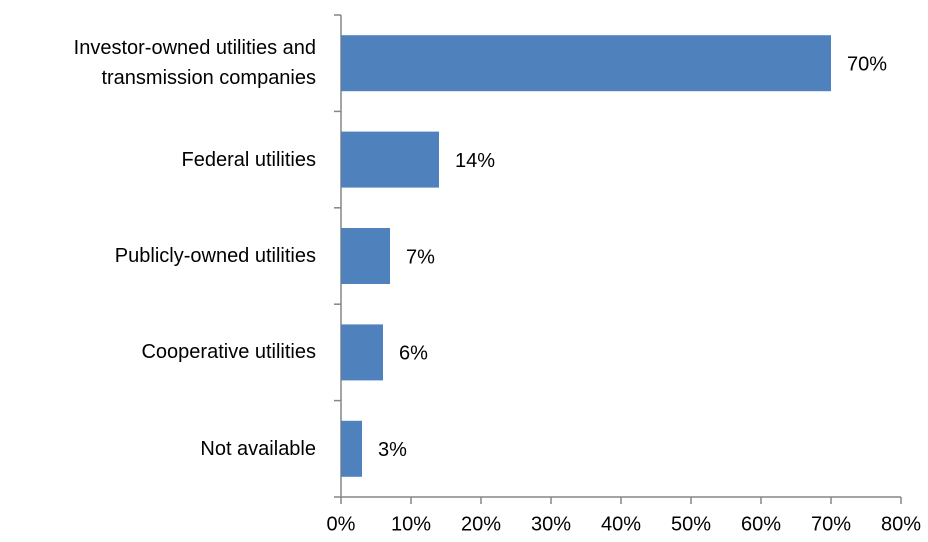 Image resolution: width=928 pixels, height=542 pixels. I want to click on x-tick-label: 20%, so click(481, 524).